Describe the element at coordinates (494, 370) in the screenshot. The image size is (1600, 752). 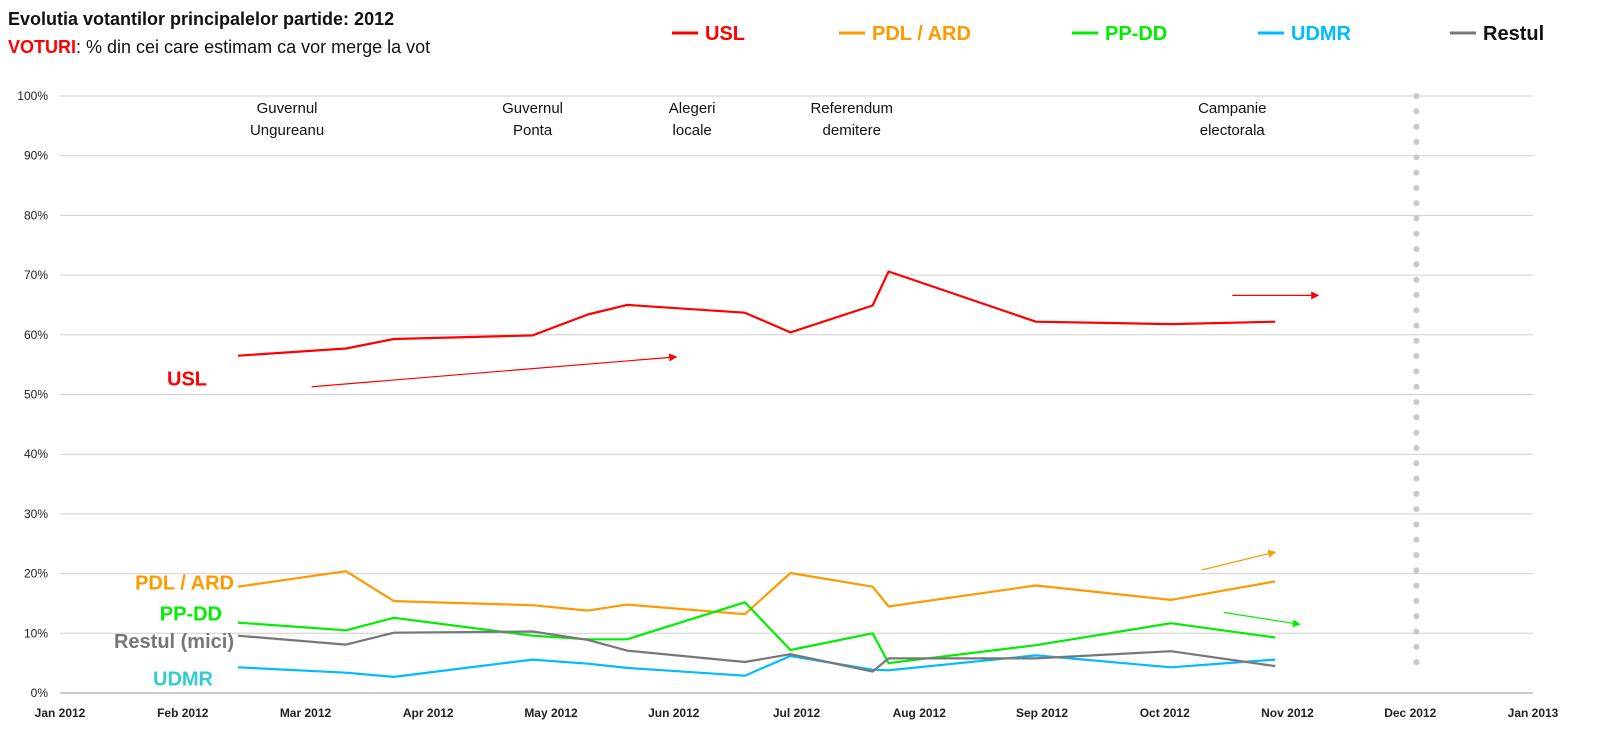
I see `trend-arrow-usl` at that location.